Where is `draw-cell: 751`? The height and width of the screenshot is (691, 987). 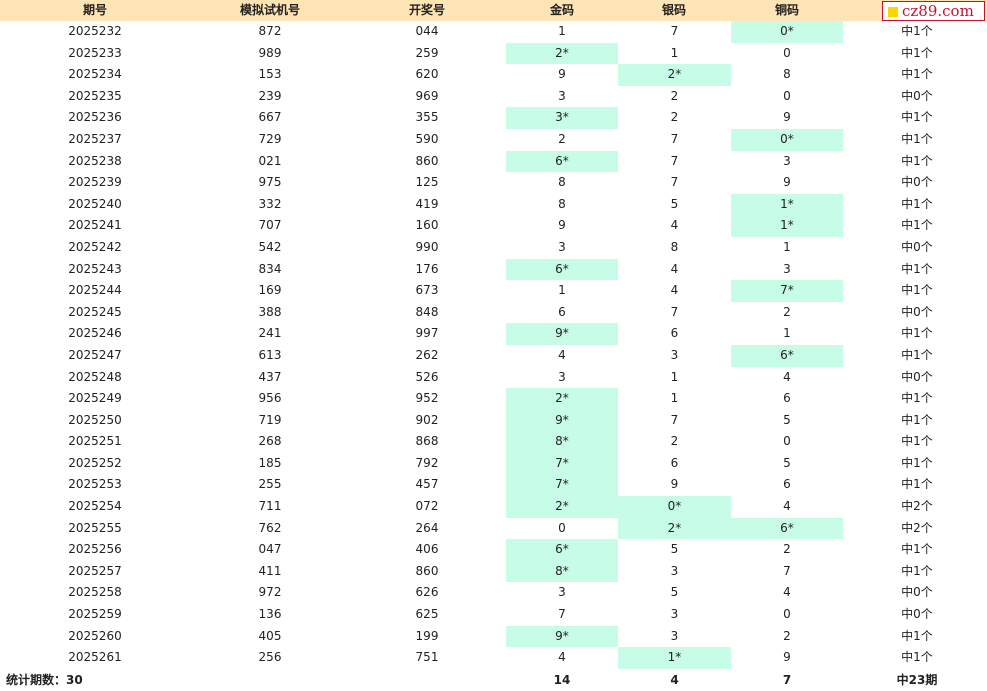 draw-cell: 751 is located at coordinates (427, 657).